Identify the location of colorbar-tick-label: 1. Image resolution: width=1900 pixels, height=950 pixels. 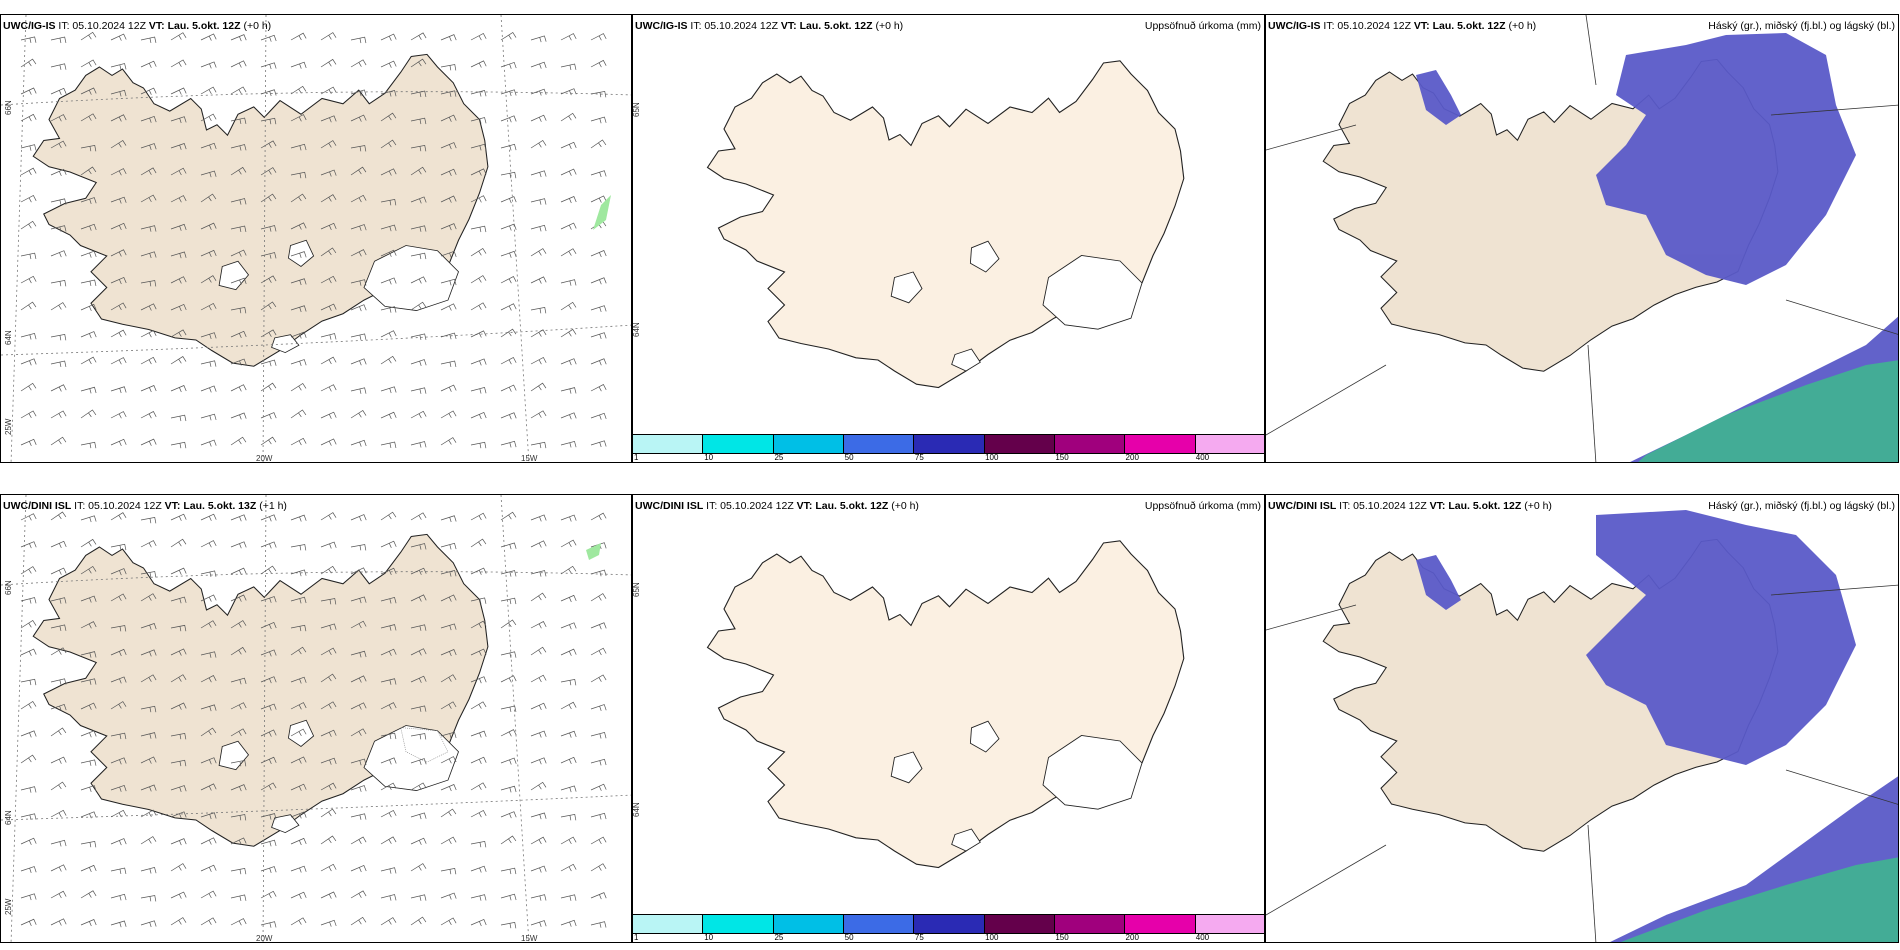
(636, 937).